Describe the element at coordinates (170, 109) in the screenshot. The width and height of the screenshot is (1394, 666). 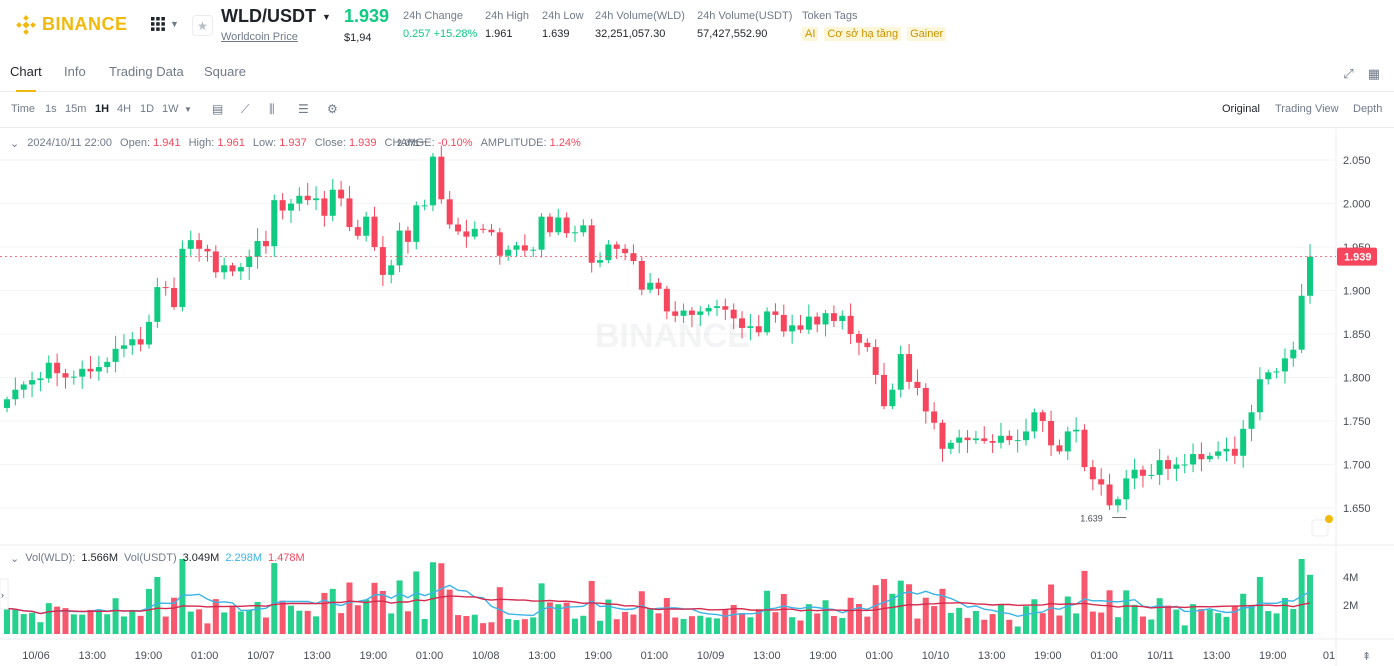
I see `interval-1w: 1W` at that location.